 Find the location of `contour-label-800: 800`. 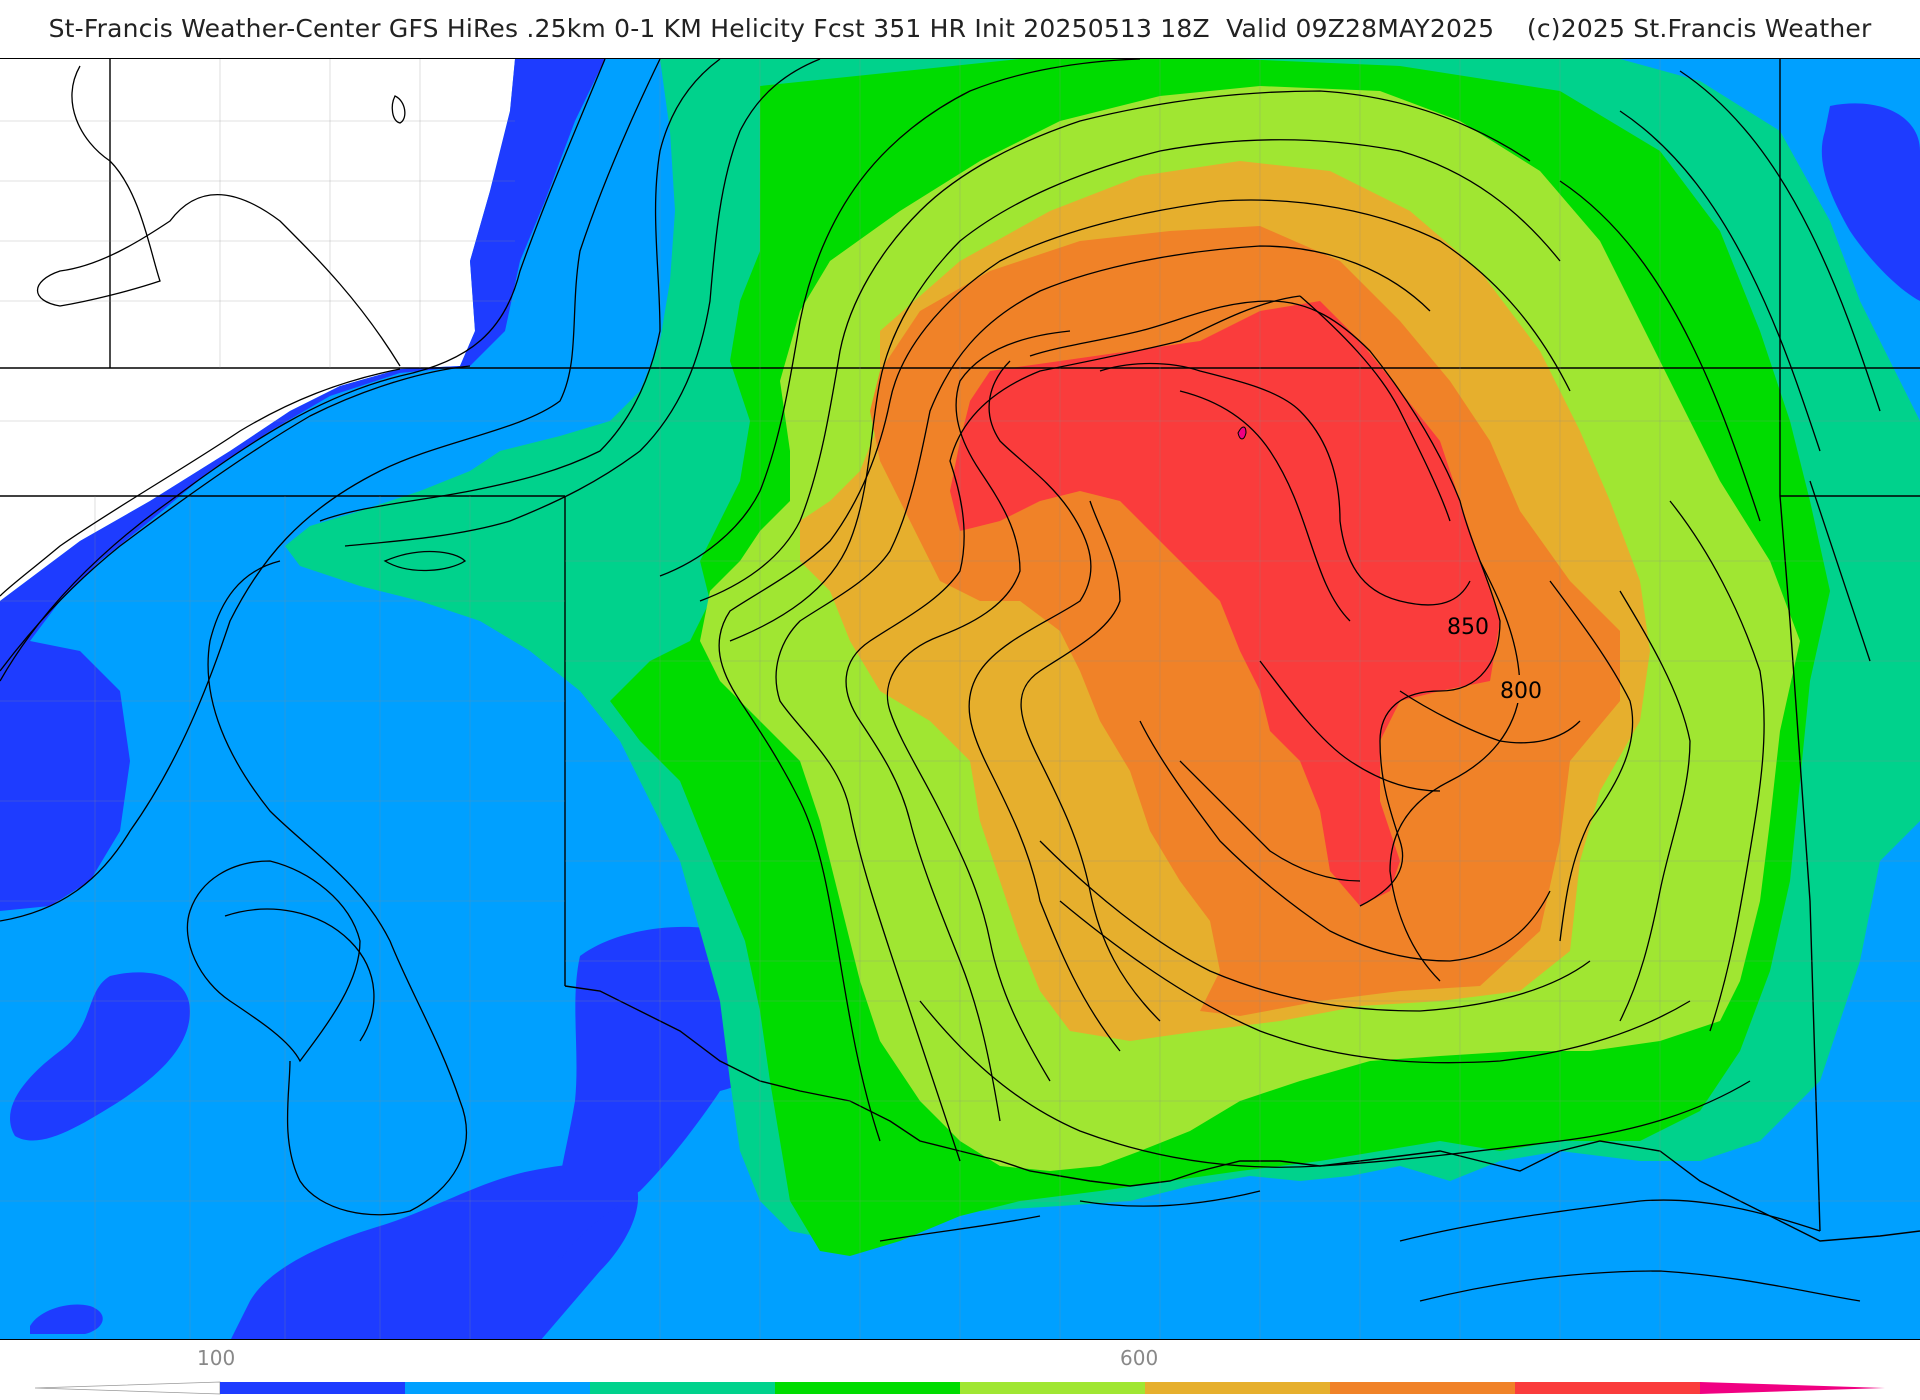

contour-label-800: 800 is located at coordinates (1521, 691).